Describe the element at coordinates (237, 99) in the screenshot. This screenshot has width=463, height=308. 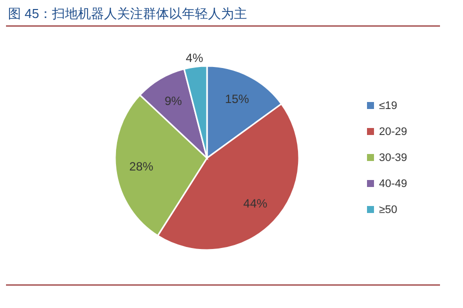
I see `data-label: 15%` at that location.